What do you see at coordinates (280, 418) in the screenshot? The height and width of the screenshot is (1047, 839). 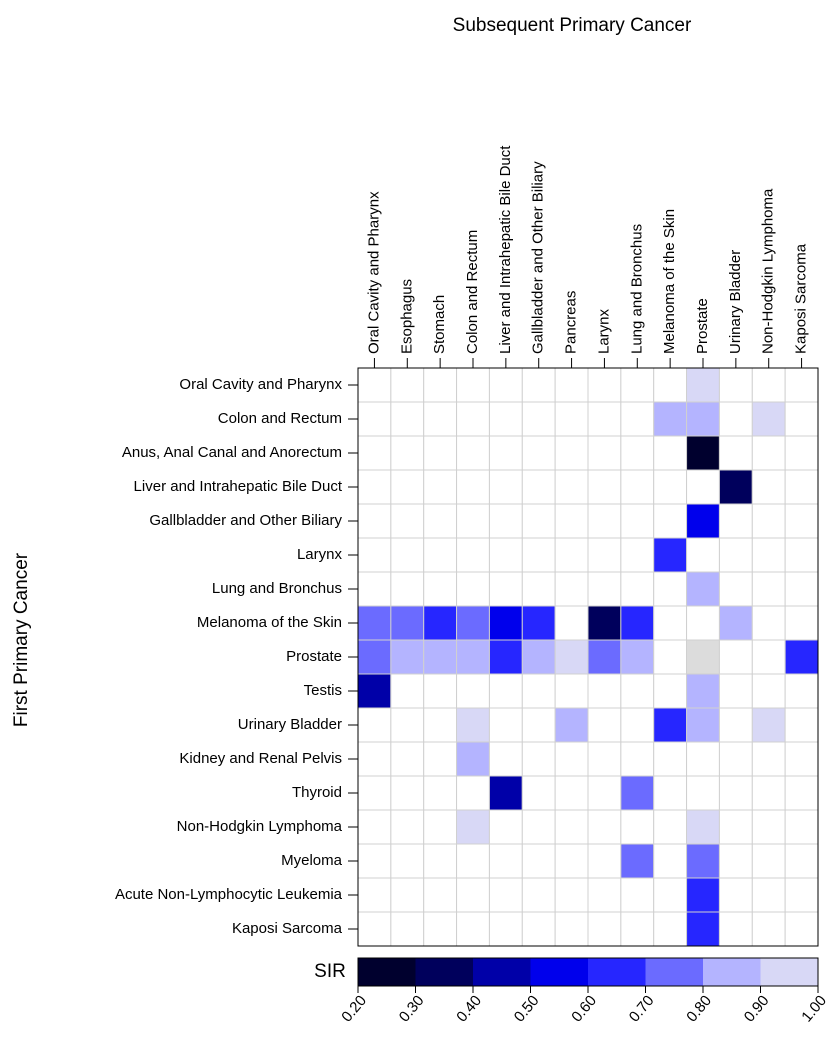 I see `row-label: Colon and Rectum` at bounding box center [280, 418].